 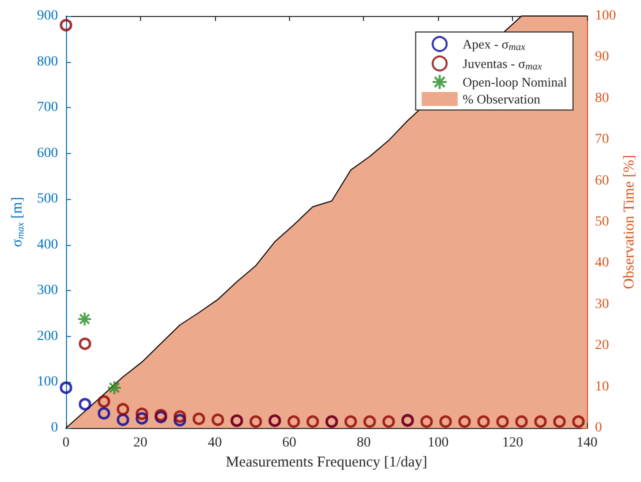 What do you see at coordinates (602, 222) in the screenshot?
I see `y2-tick-label: 50` at bounding box center [602, 222].